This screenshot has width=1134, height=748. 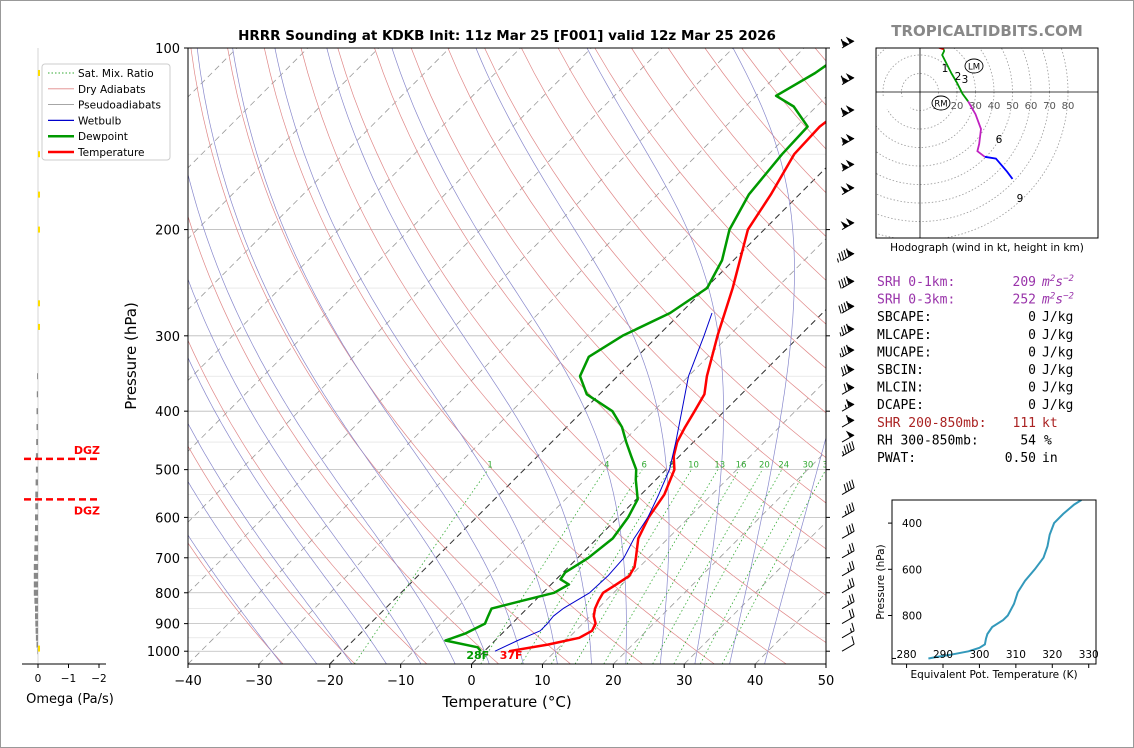 What do you see at coordinates (511, 655) in the screenshot?
I see `sfc-temp-label: 37F` at bounding box center [511, 655].